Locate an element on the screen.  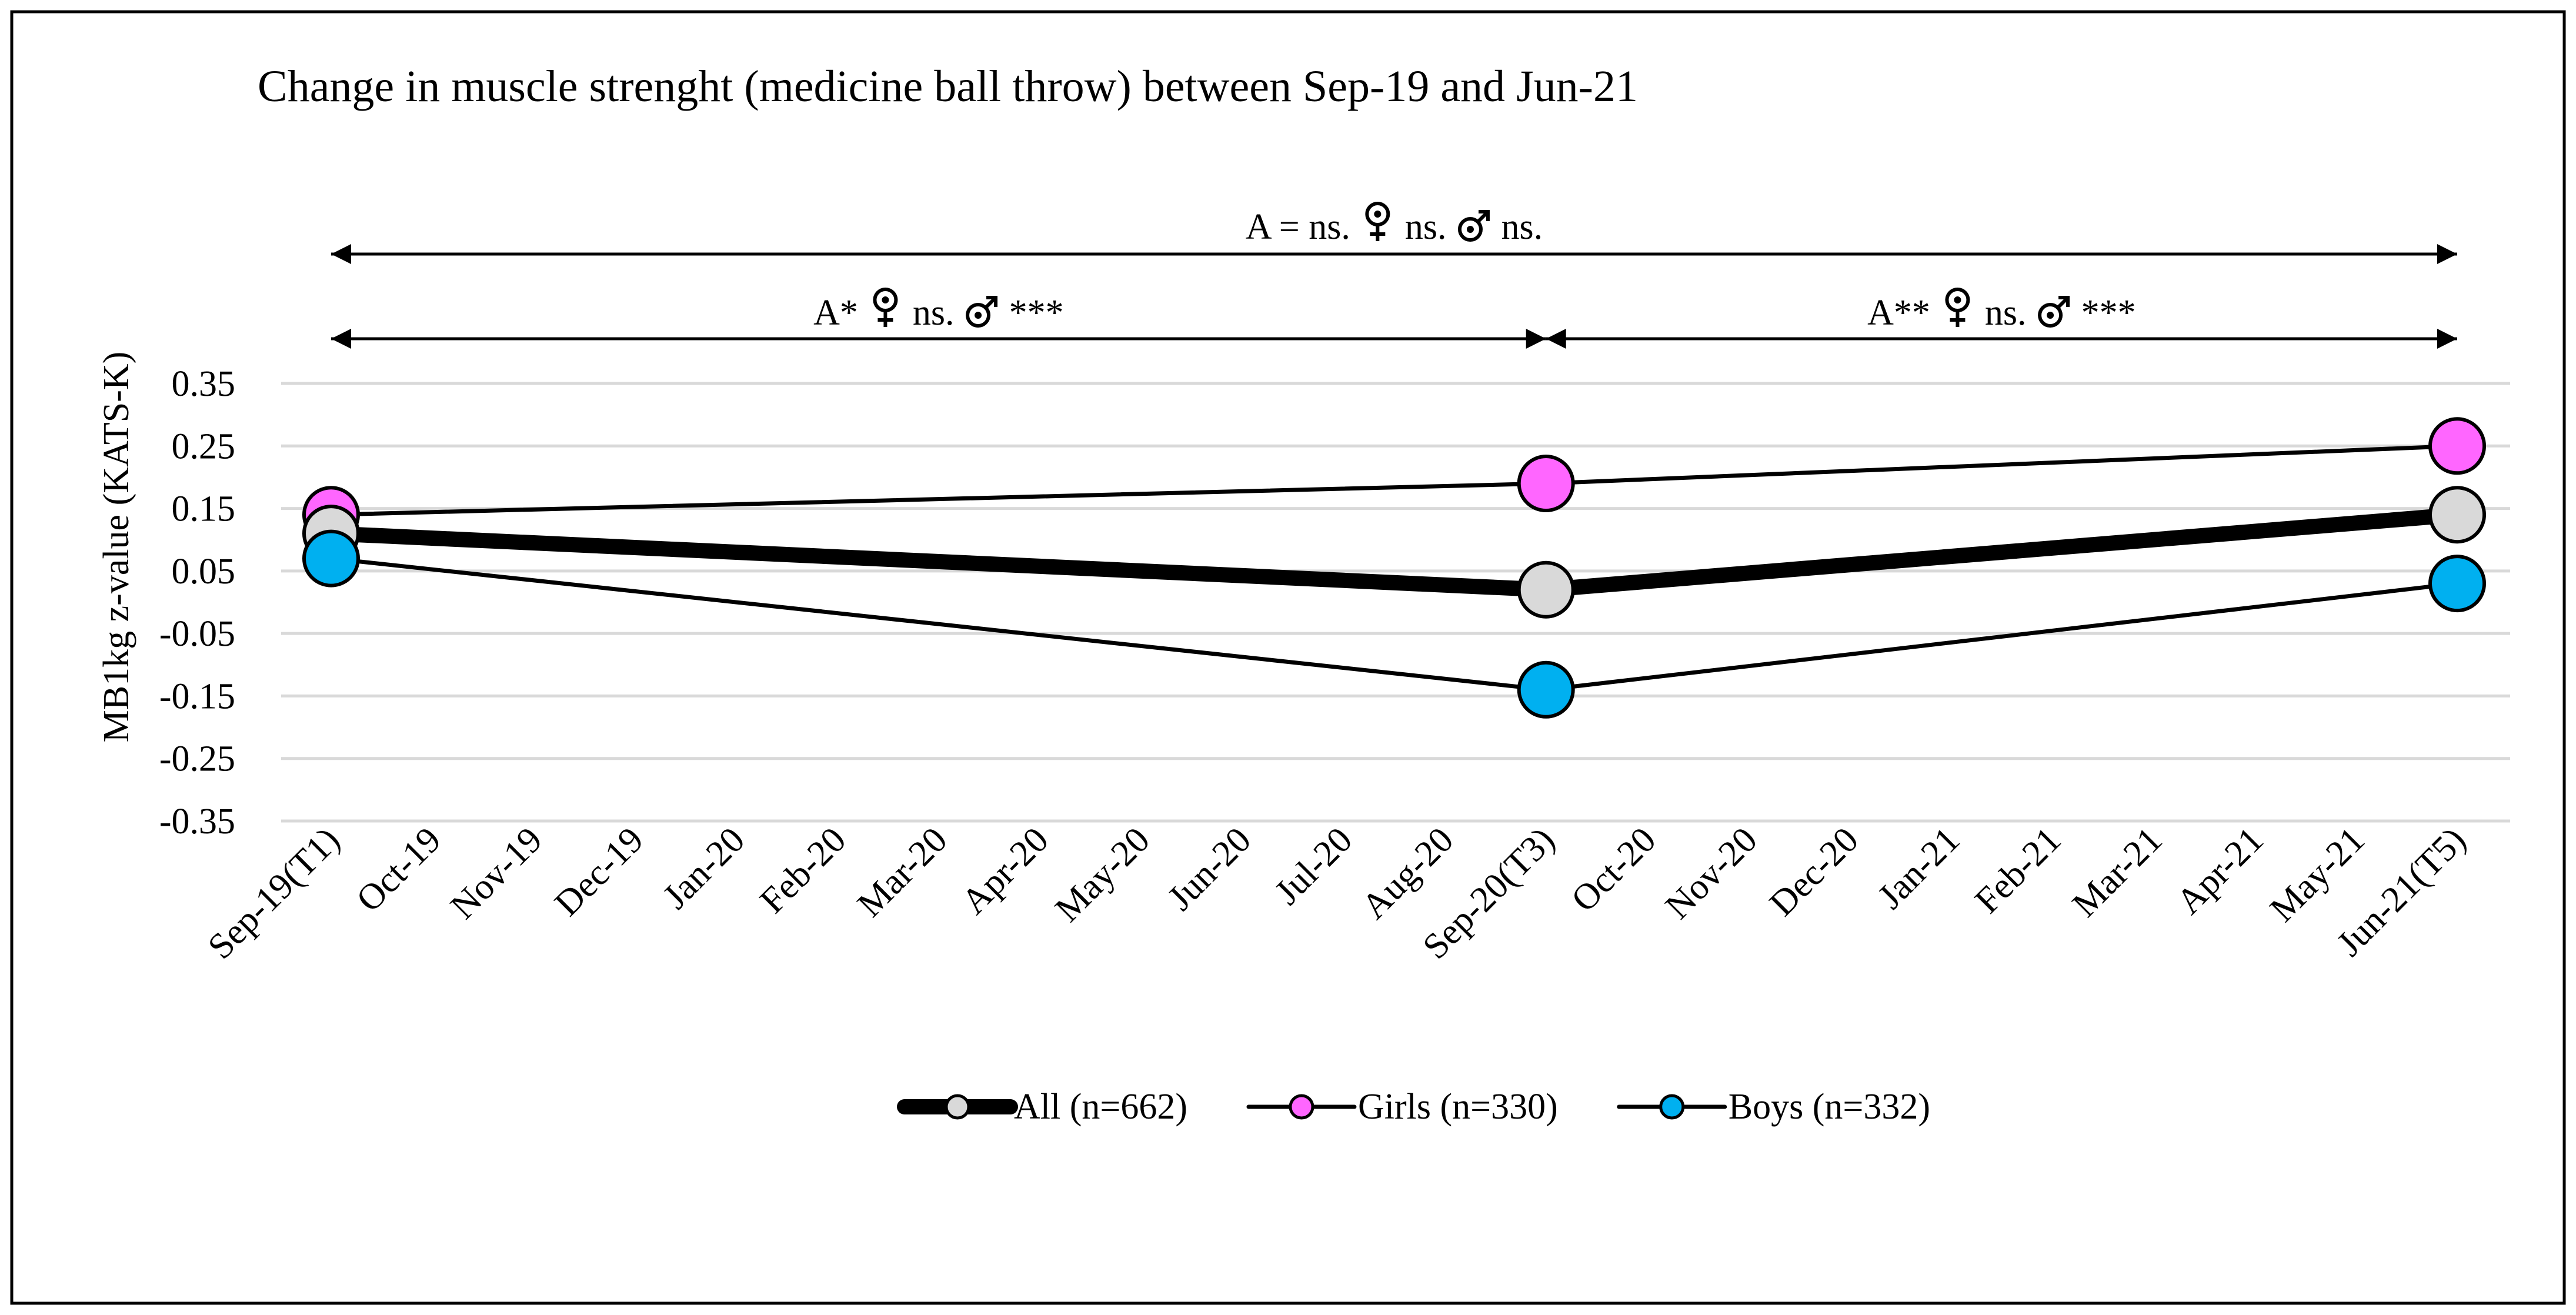
legend-item: Girls (n=330) is located at coordinates (1402, 1107).